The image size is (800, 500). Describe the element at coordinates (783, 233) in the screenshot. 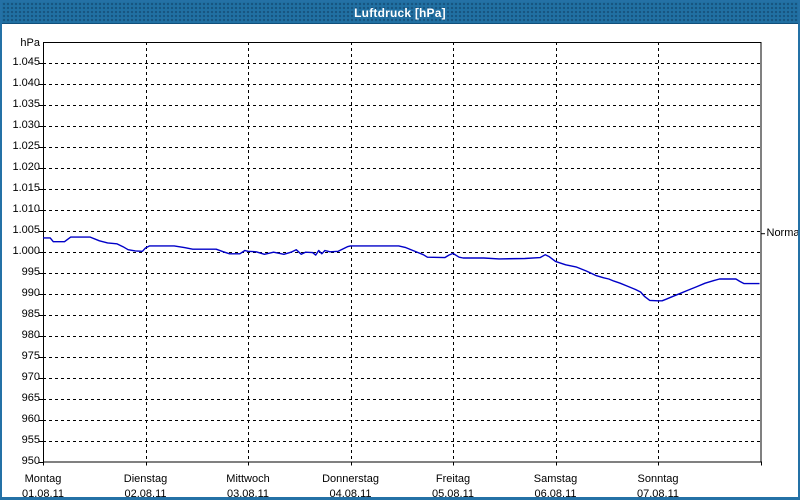

I see `normal-pressure-label: Normal` at that location.